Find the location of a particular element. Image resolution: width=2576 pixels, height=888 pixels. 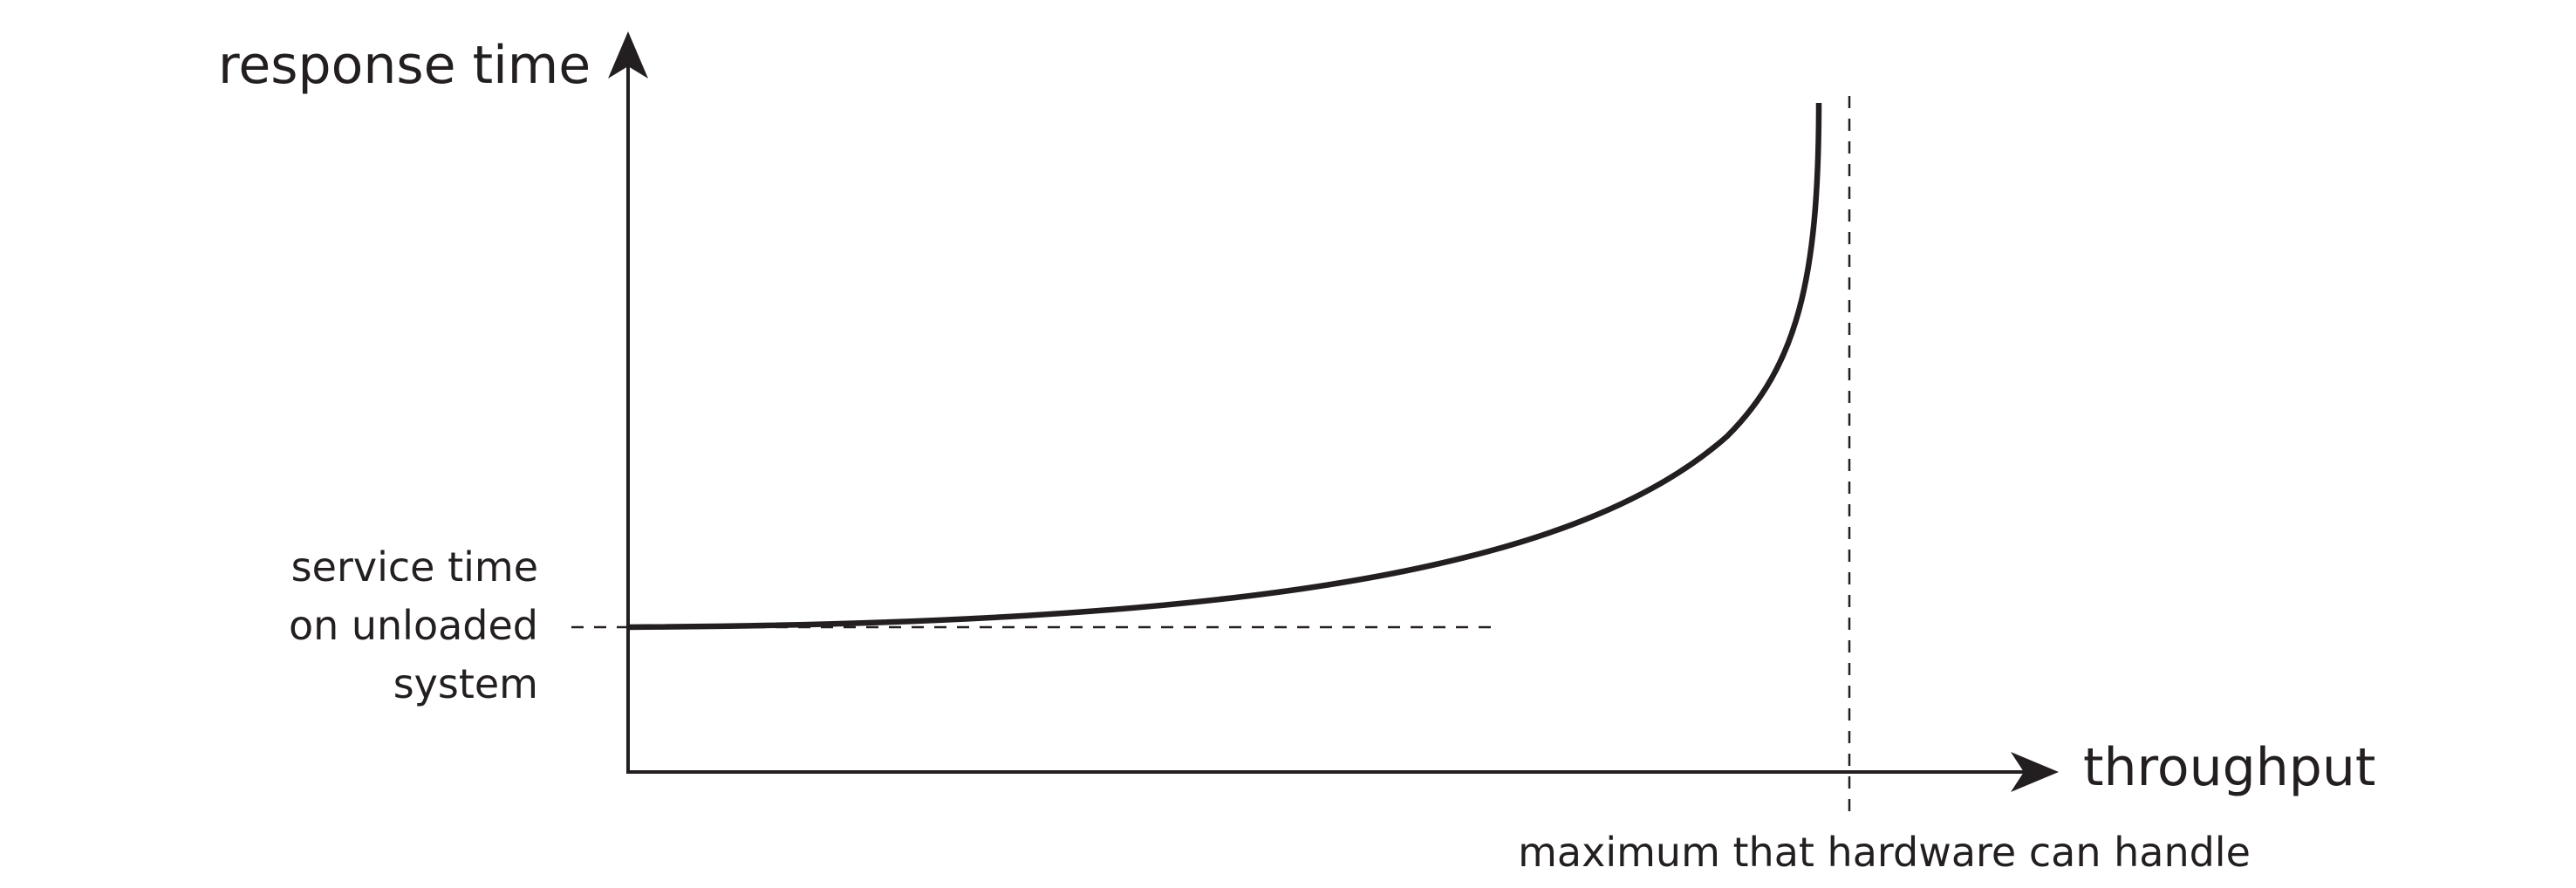

service-time-label-line-2: on unloaded is located at coordinates (413, 625).